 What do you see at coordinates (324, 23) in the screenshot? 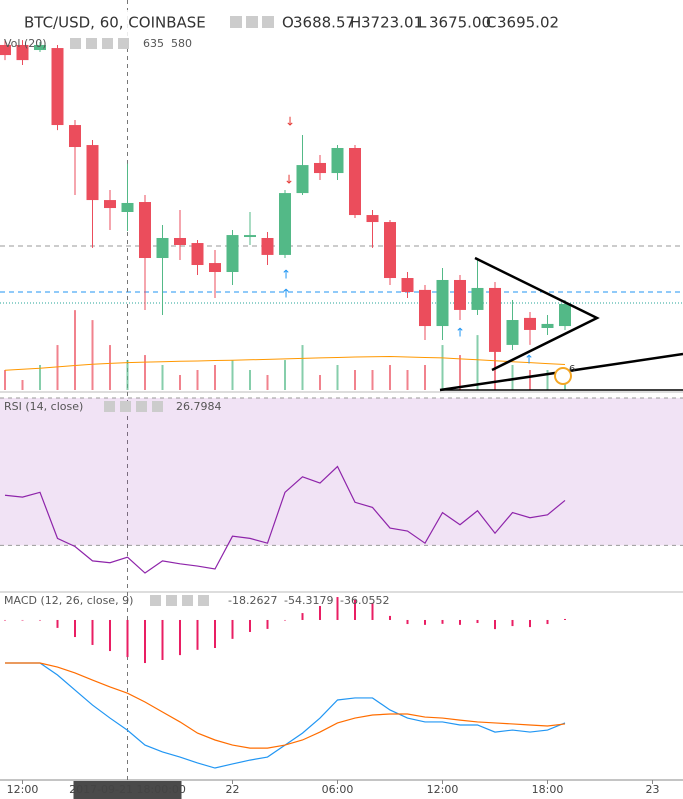
I see `ohlc-value: 3688.57` at bounding box center [324, 23].